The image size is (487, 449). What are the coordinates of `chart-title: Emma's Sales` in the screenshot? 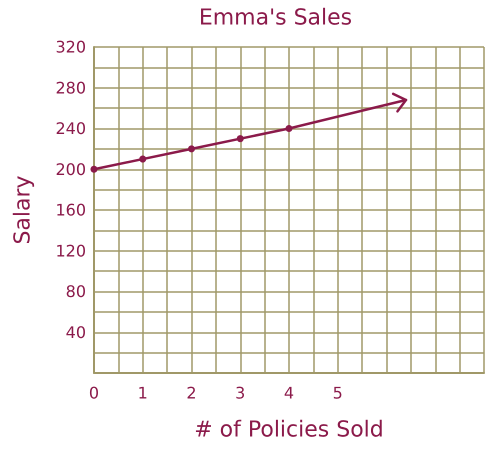 It's located at (275, 18).